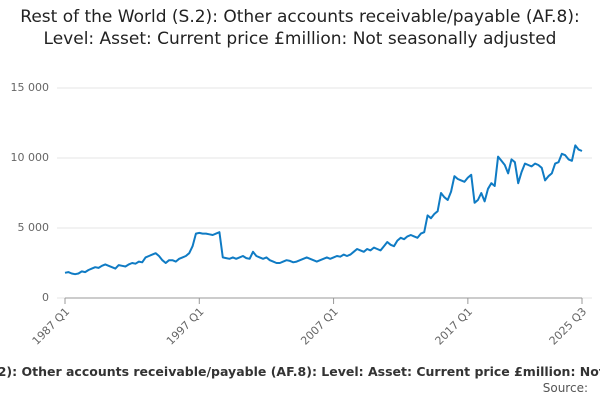  Describe the element at coordinates (51, 326) in the screenshot. I see `x-tick-label: 1987 Q1` at that location.